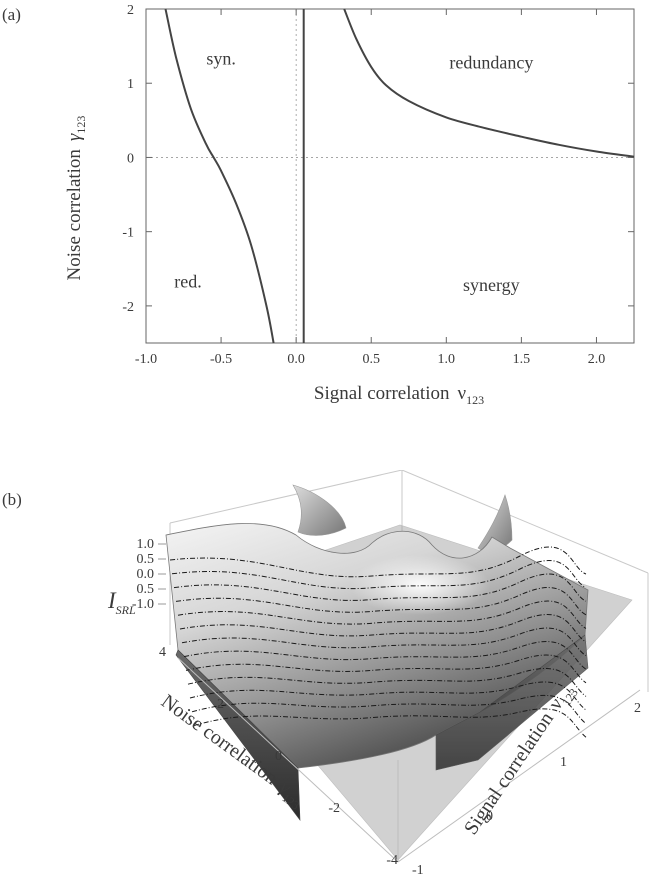 The width and height of the screenshot is (652, 878). I want to click on panel-b-ytick-label: -4, so click(392, 860).